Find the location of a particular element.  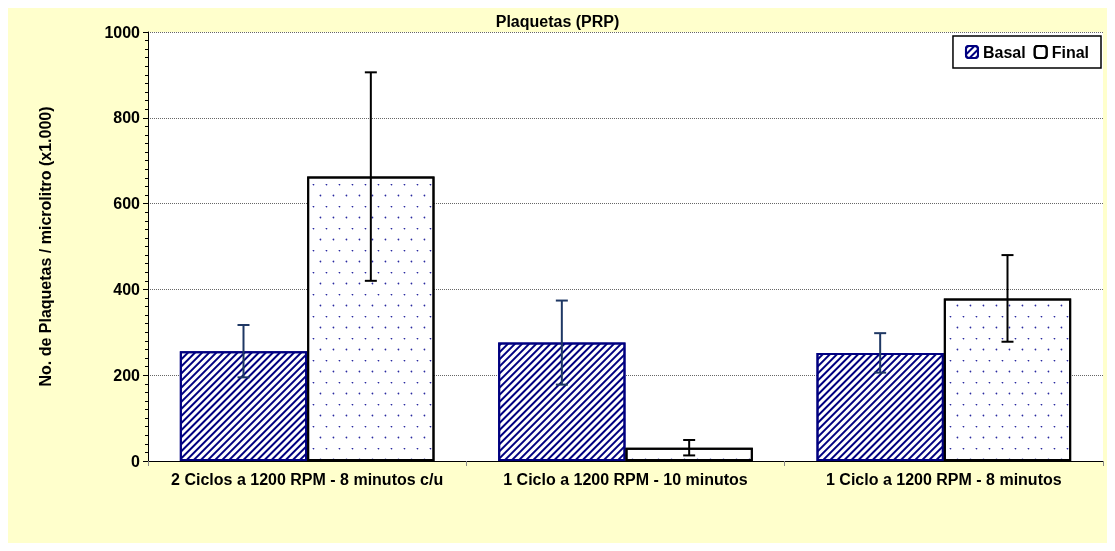

legend-label: Basal is located at coordinates (1004, 52).